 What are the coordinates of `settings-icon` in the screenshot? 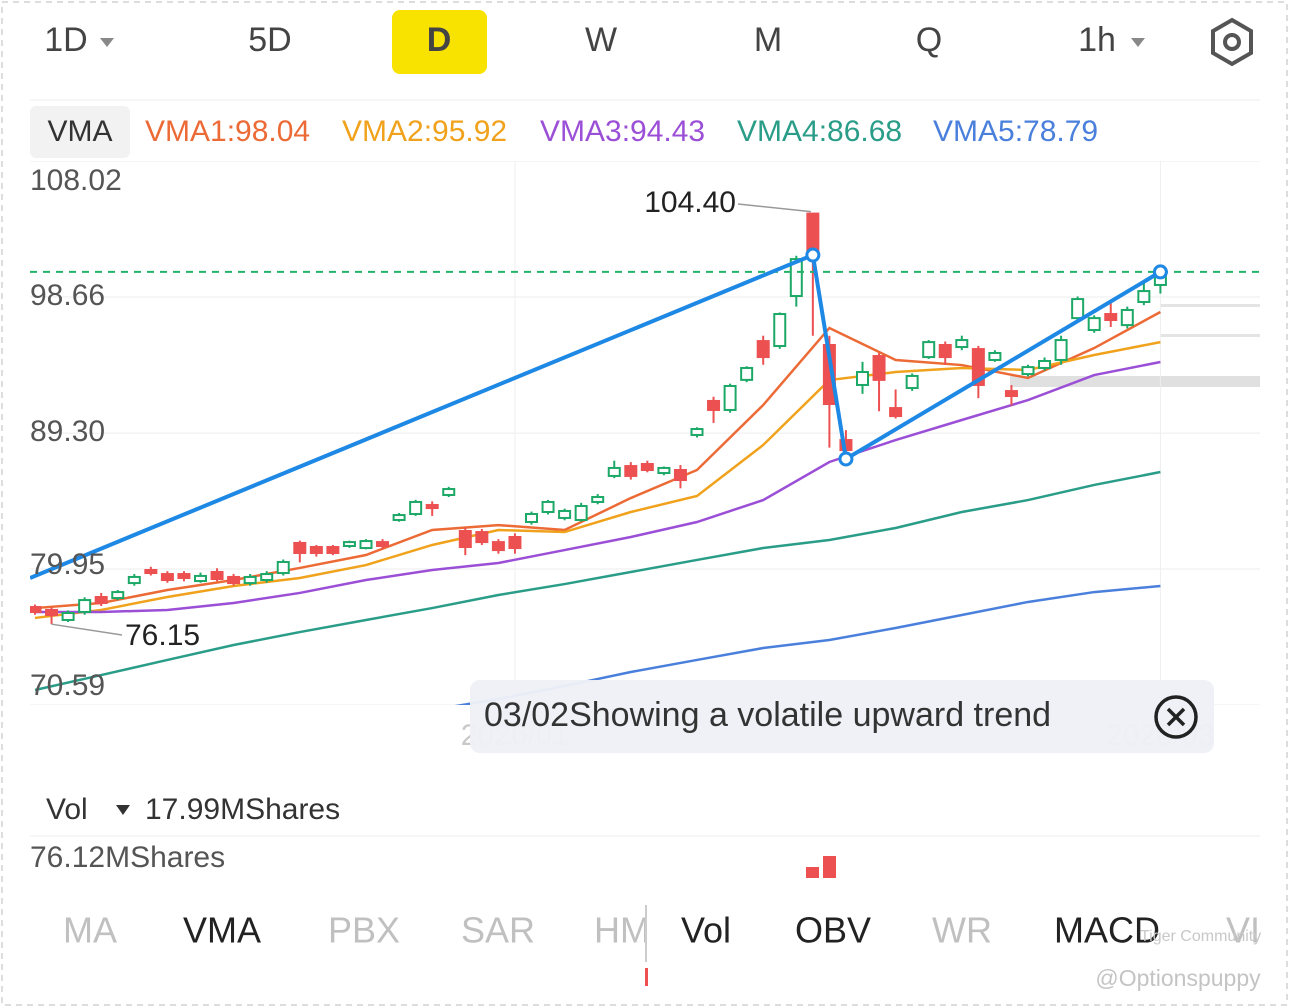 It's located at (1232, 42).